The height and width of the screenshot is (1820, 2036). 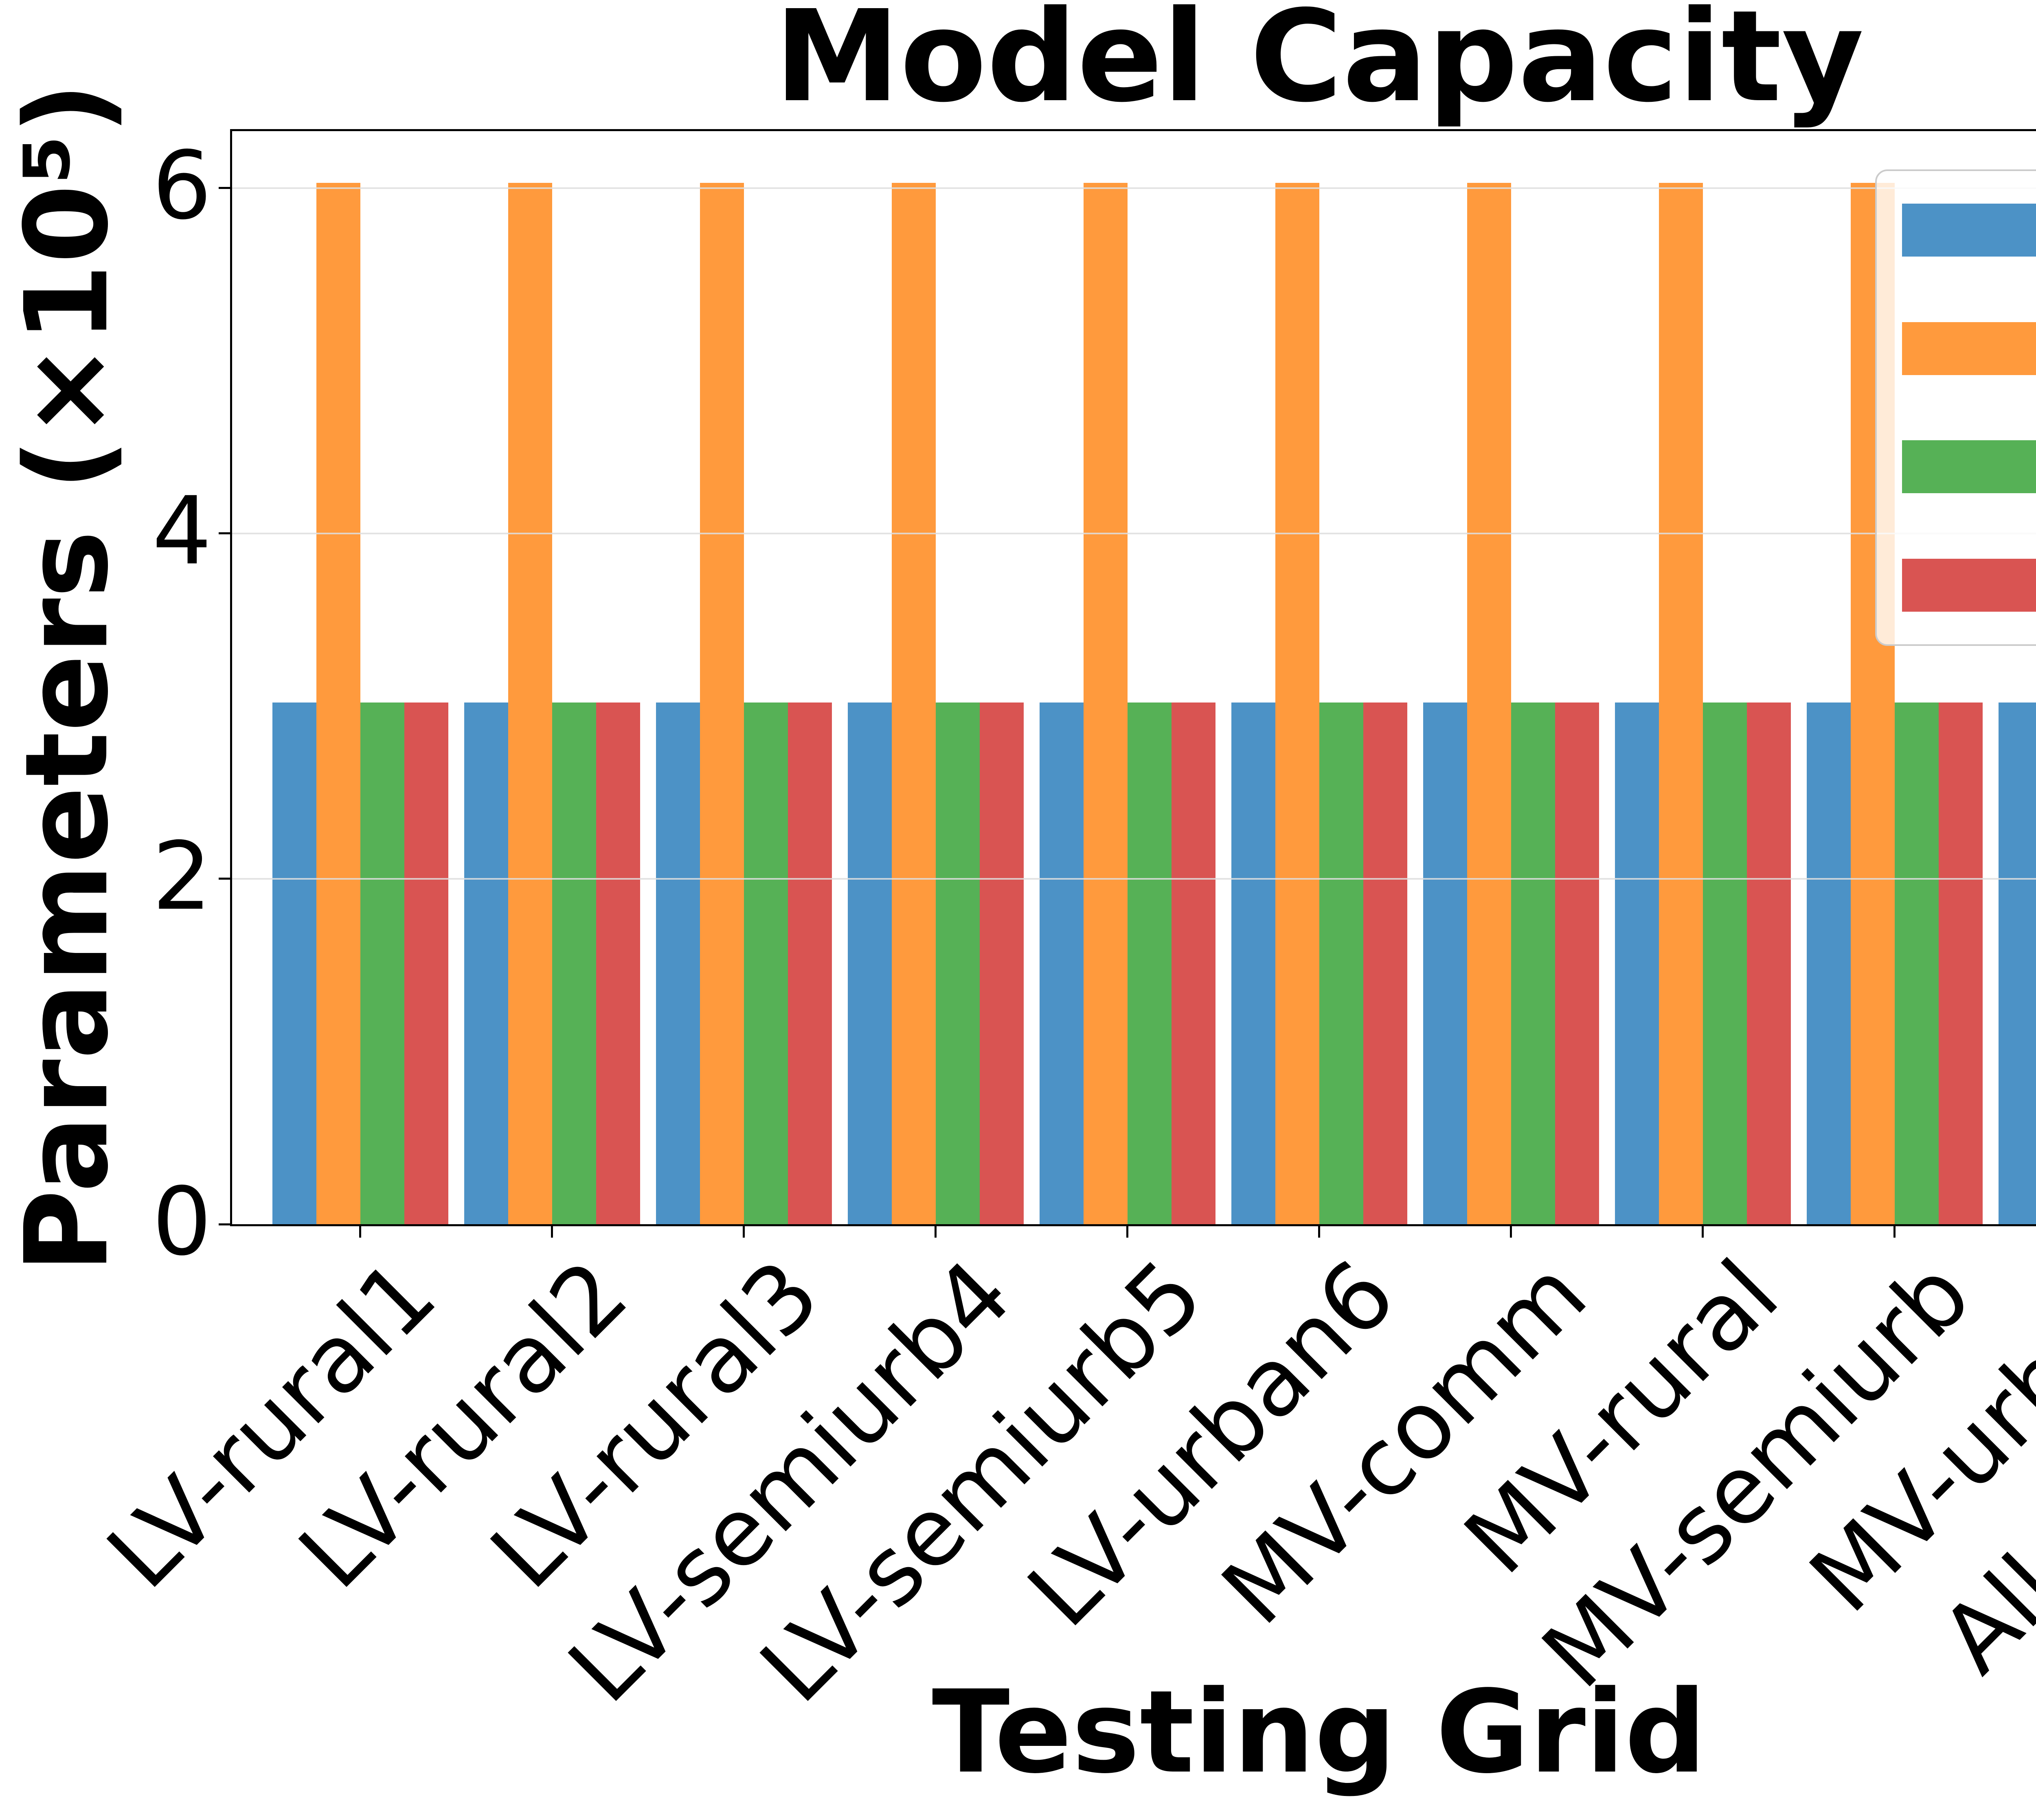 I want to click on y-axis-label-container: Parameters (×10⁵), so click(x=67, y=677).